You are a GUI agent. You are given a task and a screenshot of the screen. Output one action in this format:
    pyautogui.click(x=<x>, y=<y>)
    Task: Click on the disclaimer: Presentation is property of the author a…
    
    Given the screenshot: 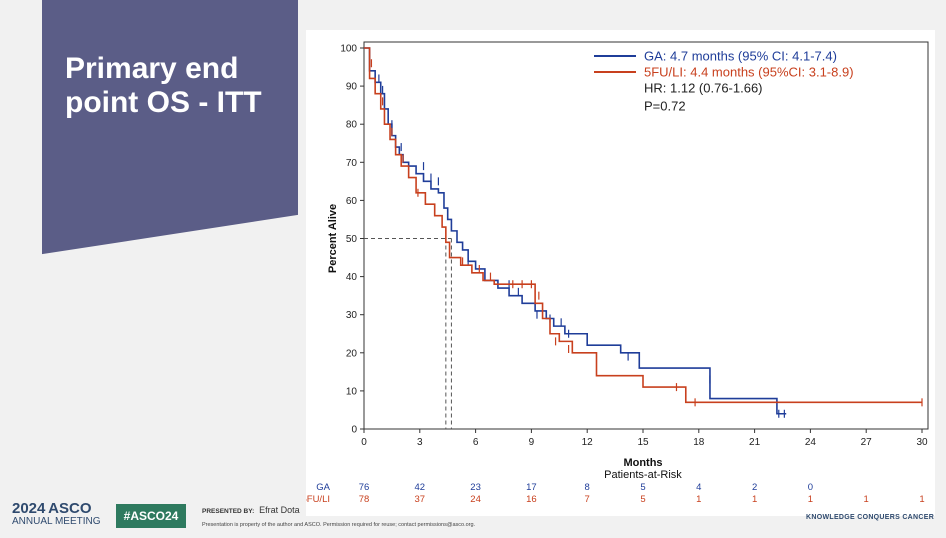 What is the action you would take?
    pyautogui.click(x=339, y=525)
    